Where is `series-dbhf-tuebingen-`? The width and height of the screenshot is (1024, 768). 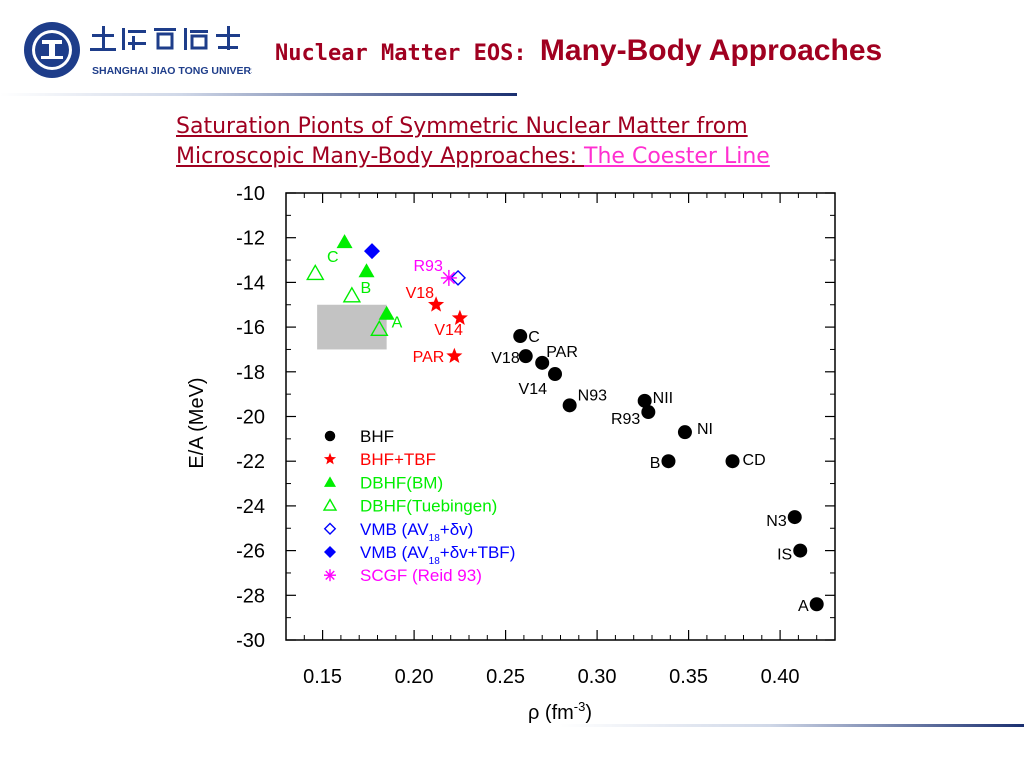 series-dbhf-tuebingen- is located at coordinates (347, 300).